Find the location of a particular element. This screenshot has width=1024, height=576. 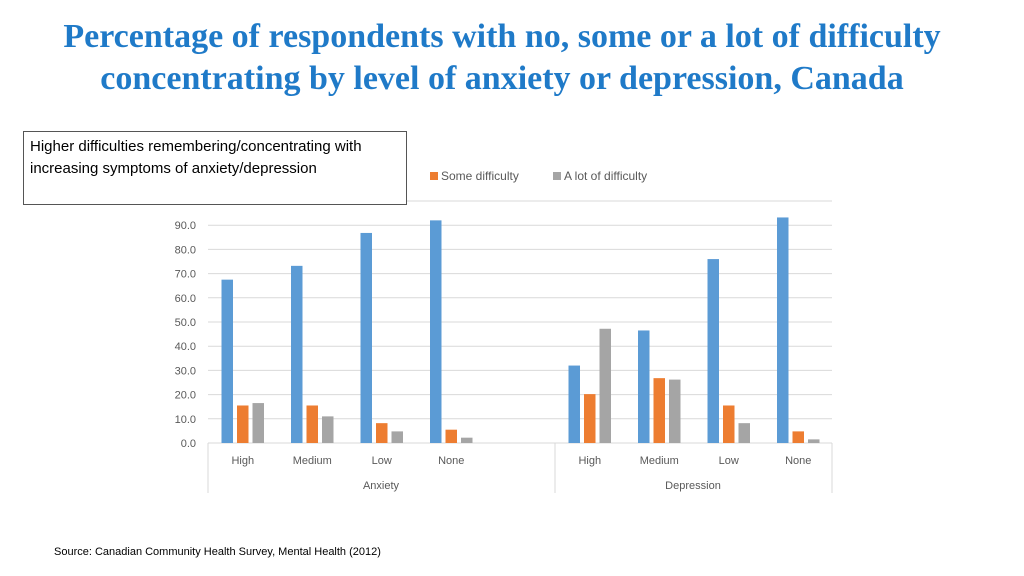

y-tick-label: 40.0 is located at coordinates (185, 347).